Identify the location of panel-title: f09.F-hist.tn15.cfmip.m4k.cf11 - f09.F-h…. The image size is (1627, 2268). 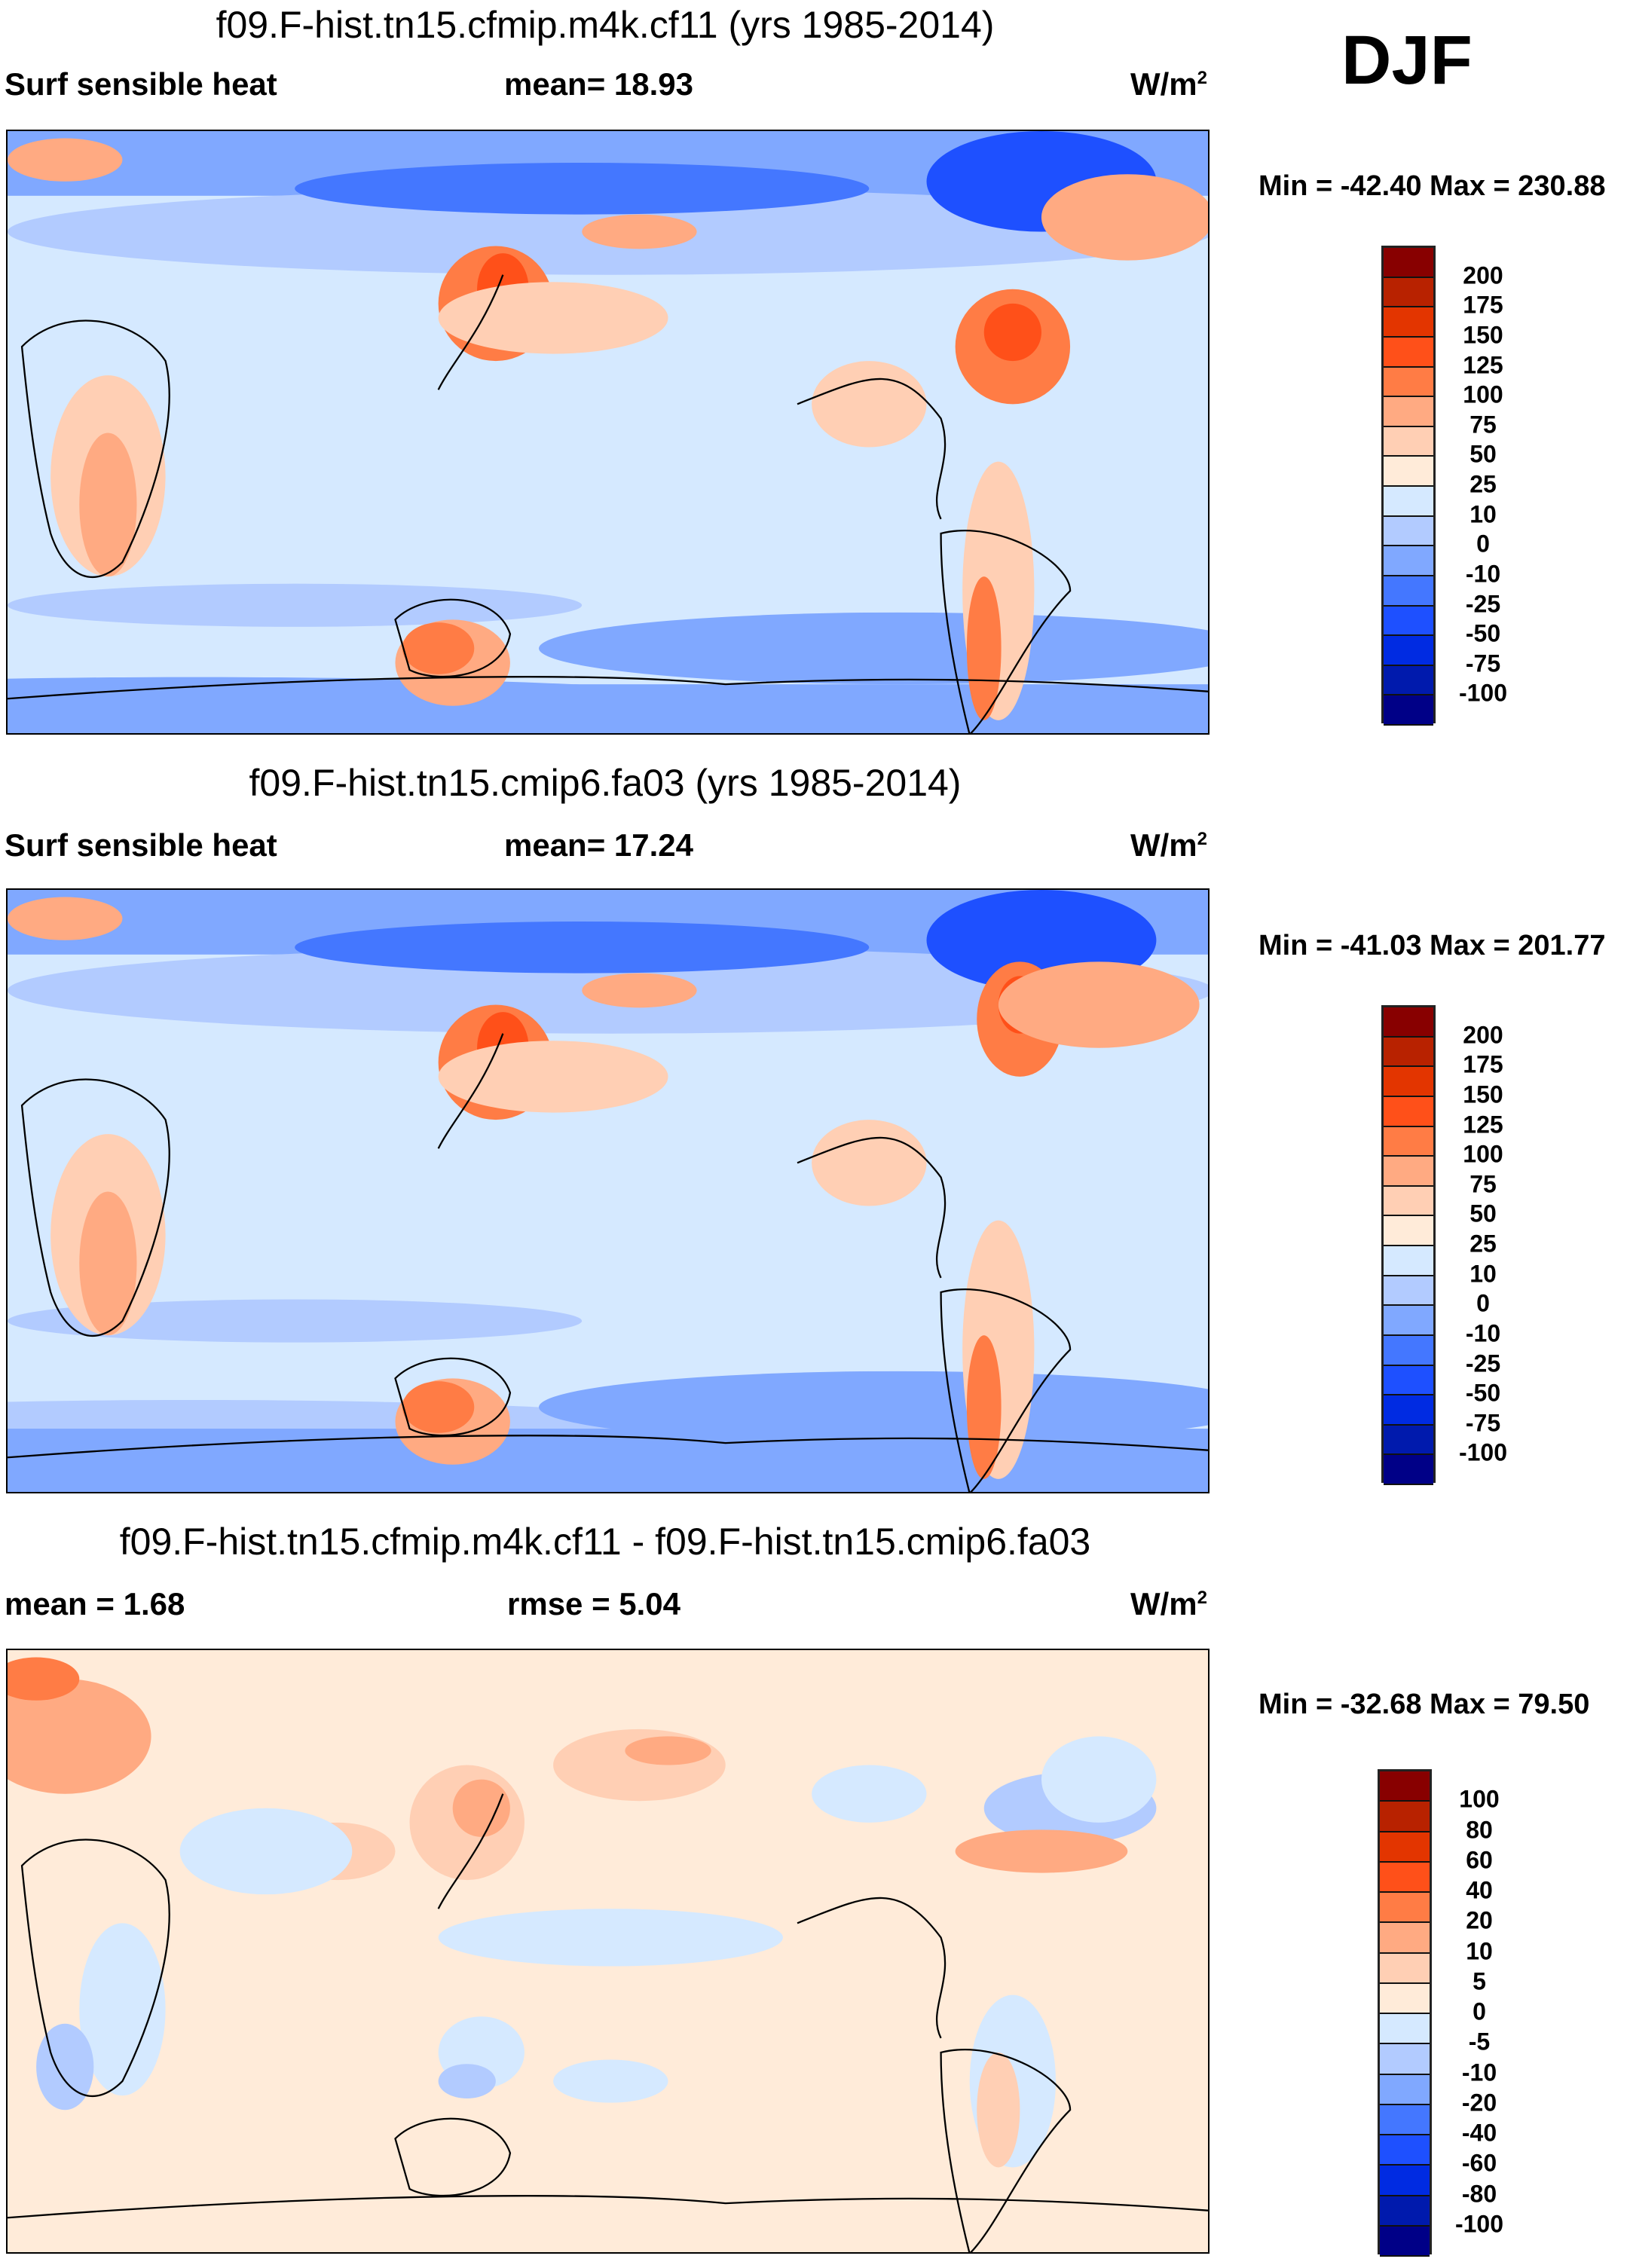
(605, 1542).